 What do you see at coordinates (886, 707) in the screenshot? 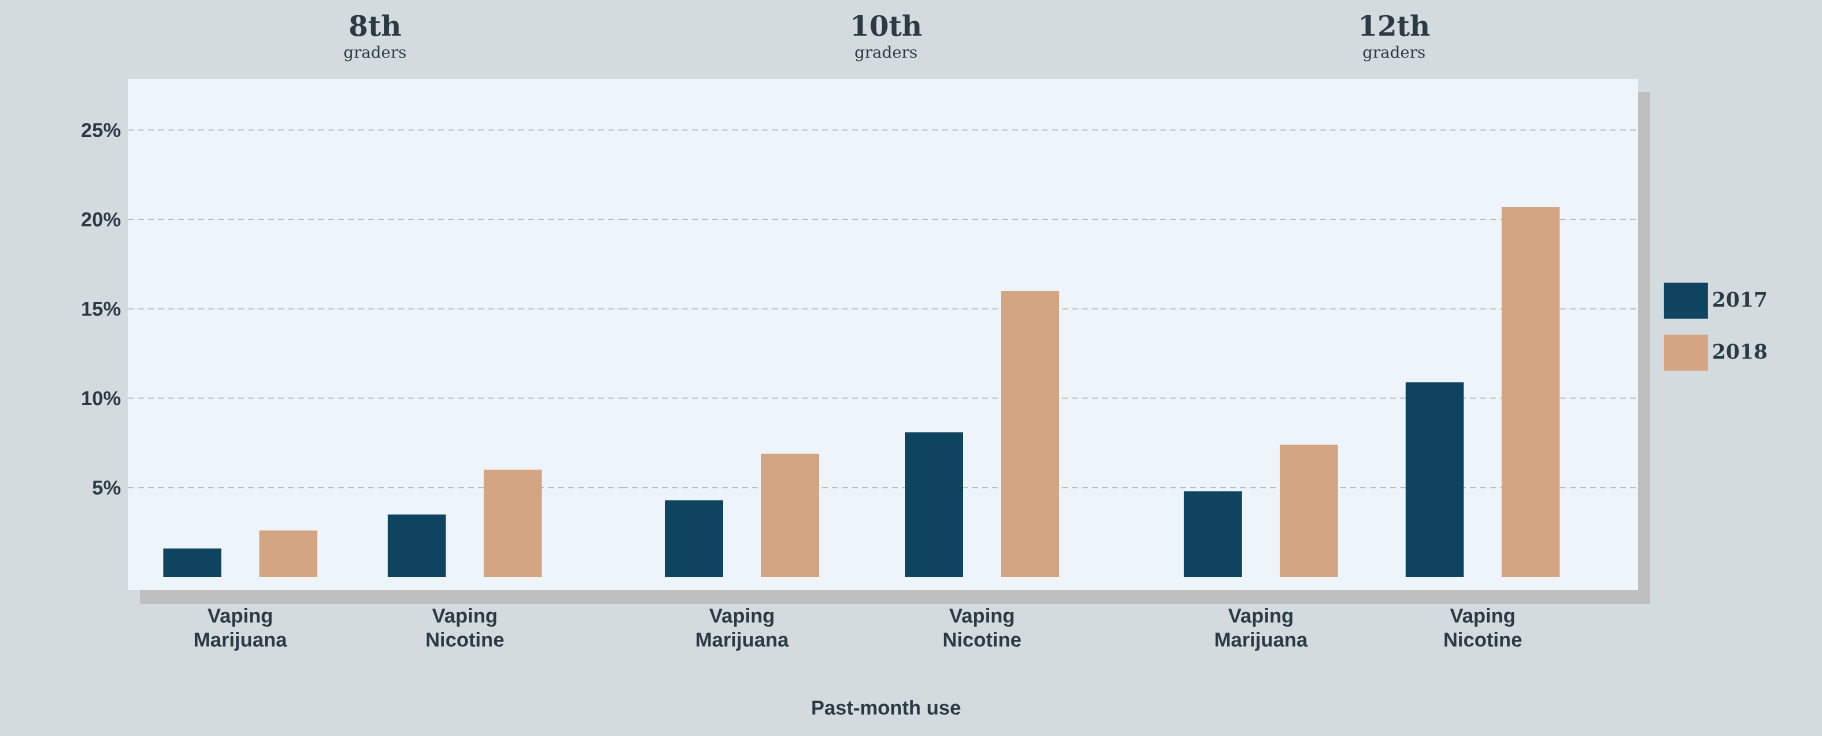
I see `x-axis-title: Past-month use` at bounding box center [886, 707].